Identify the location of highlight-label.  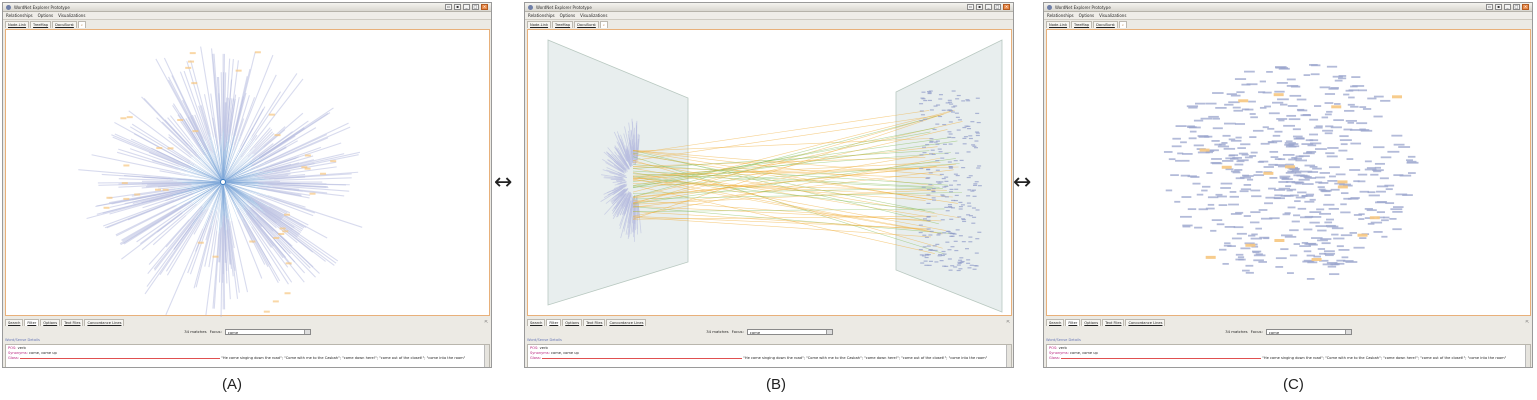
(288, 263).